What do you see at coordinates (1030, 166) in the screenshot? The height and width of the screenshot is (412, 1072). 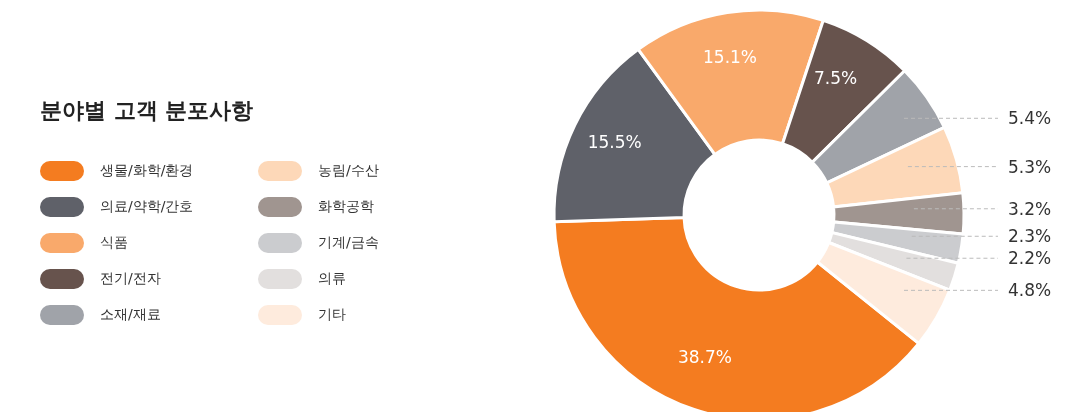 I see `data-label: 5.3%` at bounding box center [1030, 166].